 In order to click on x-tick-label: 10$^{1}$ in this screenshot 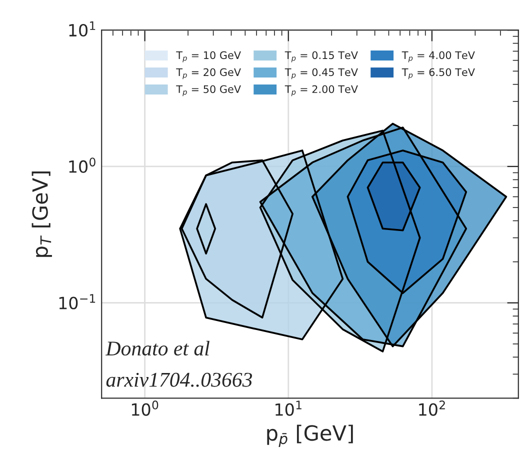, I will do `click(289, 408)`.